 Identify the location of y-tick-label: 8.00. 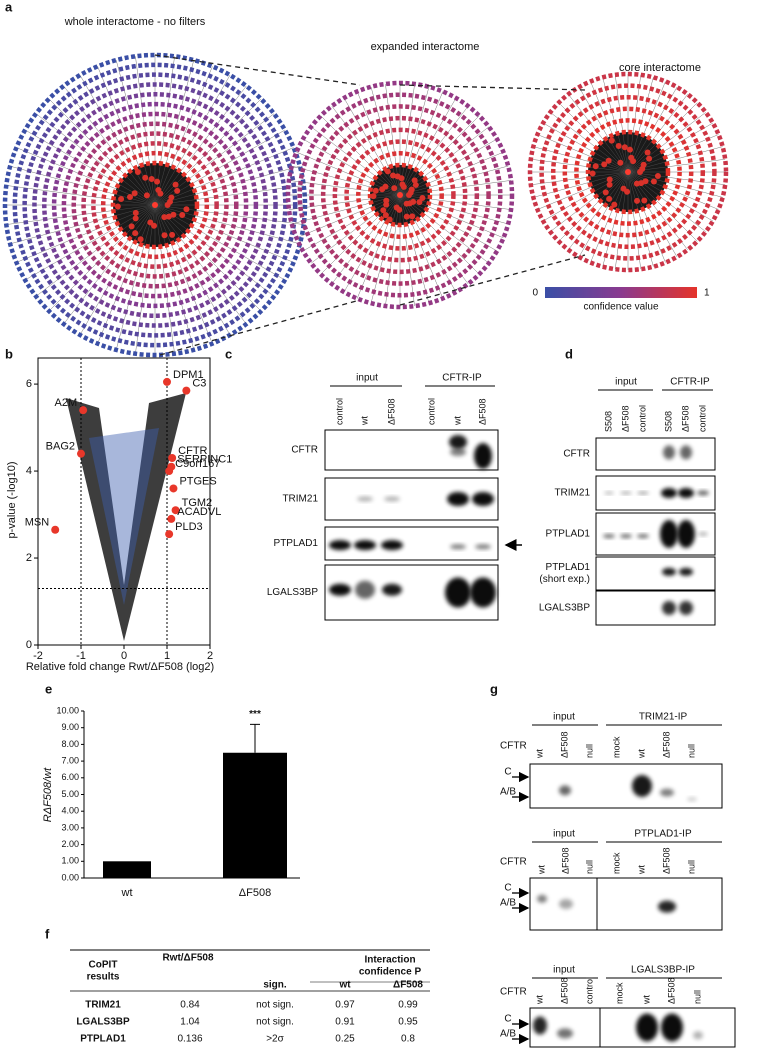
(70, 744).